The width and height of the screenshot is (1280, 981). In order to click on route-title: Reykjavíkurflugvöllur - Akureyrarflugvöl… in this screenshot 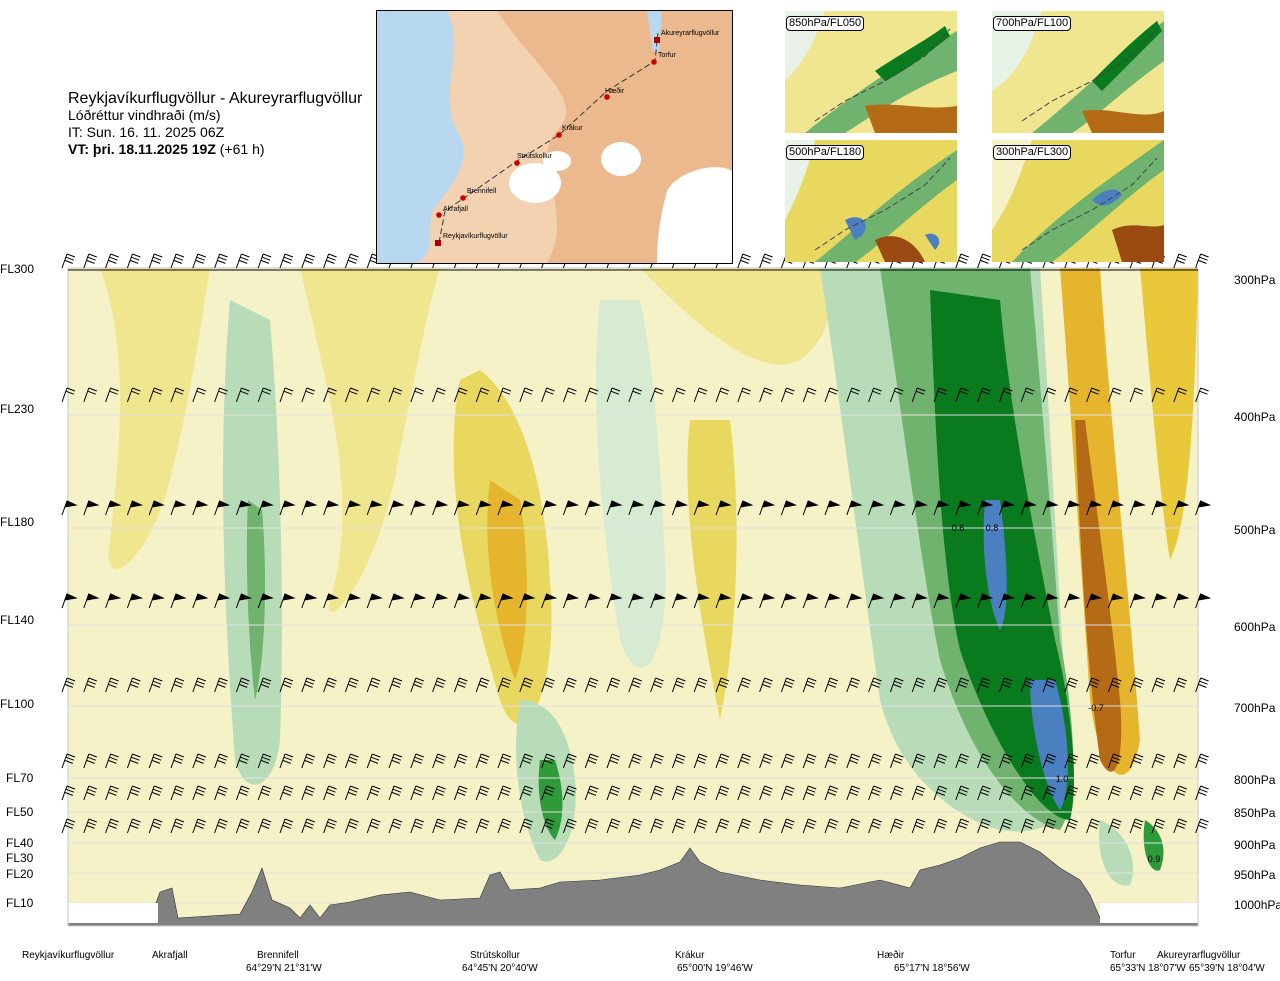, I will do `click(215, 98)`.